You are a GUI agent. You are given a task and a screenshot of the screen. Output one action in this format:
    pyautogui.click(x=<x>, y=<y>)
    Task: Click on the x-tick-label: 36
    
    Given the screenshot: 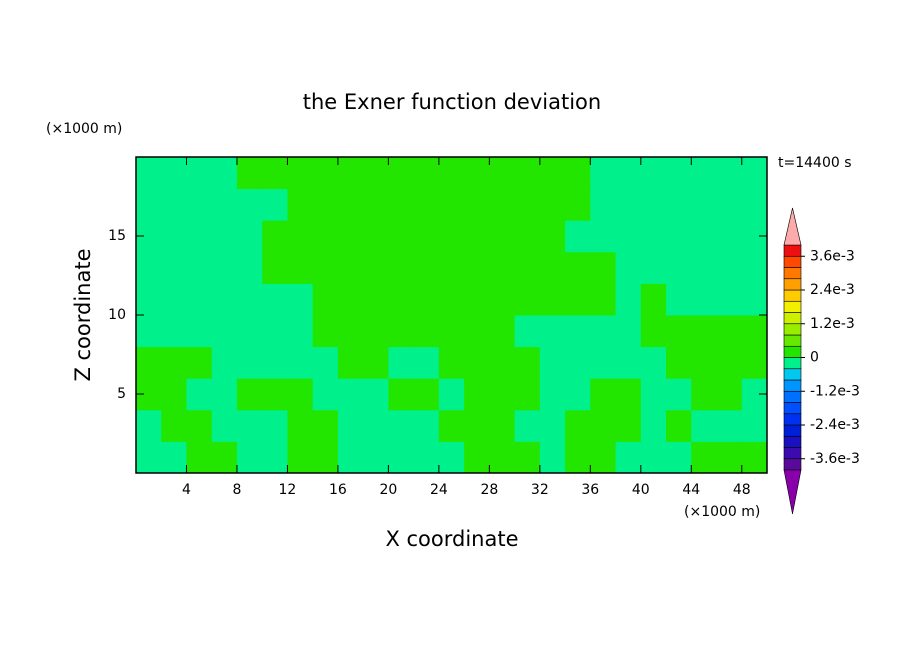 What is the action you would take?
    pyautogui.click(x=590, y=490)
    